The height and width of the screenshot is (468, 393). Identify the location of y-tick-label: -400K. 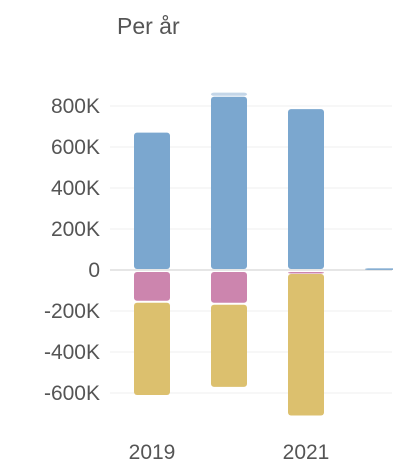
(72, 352).